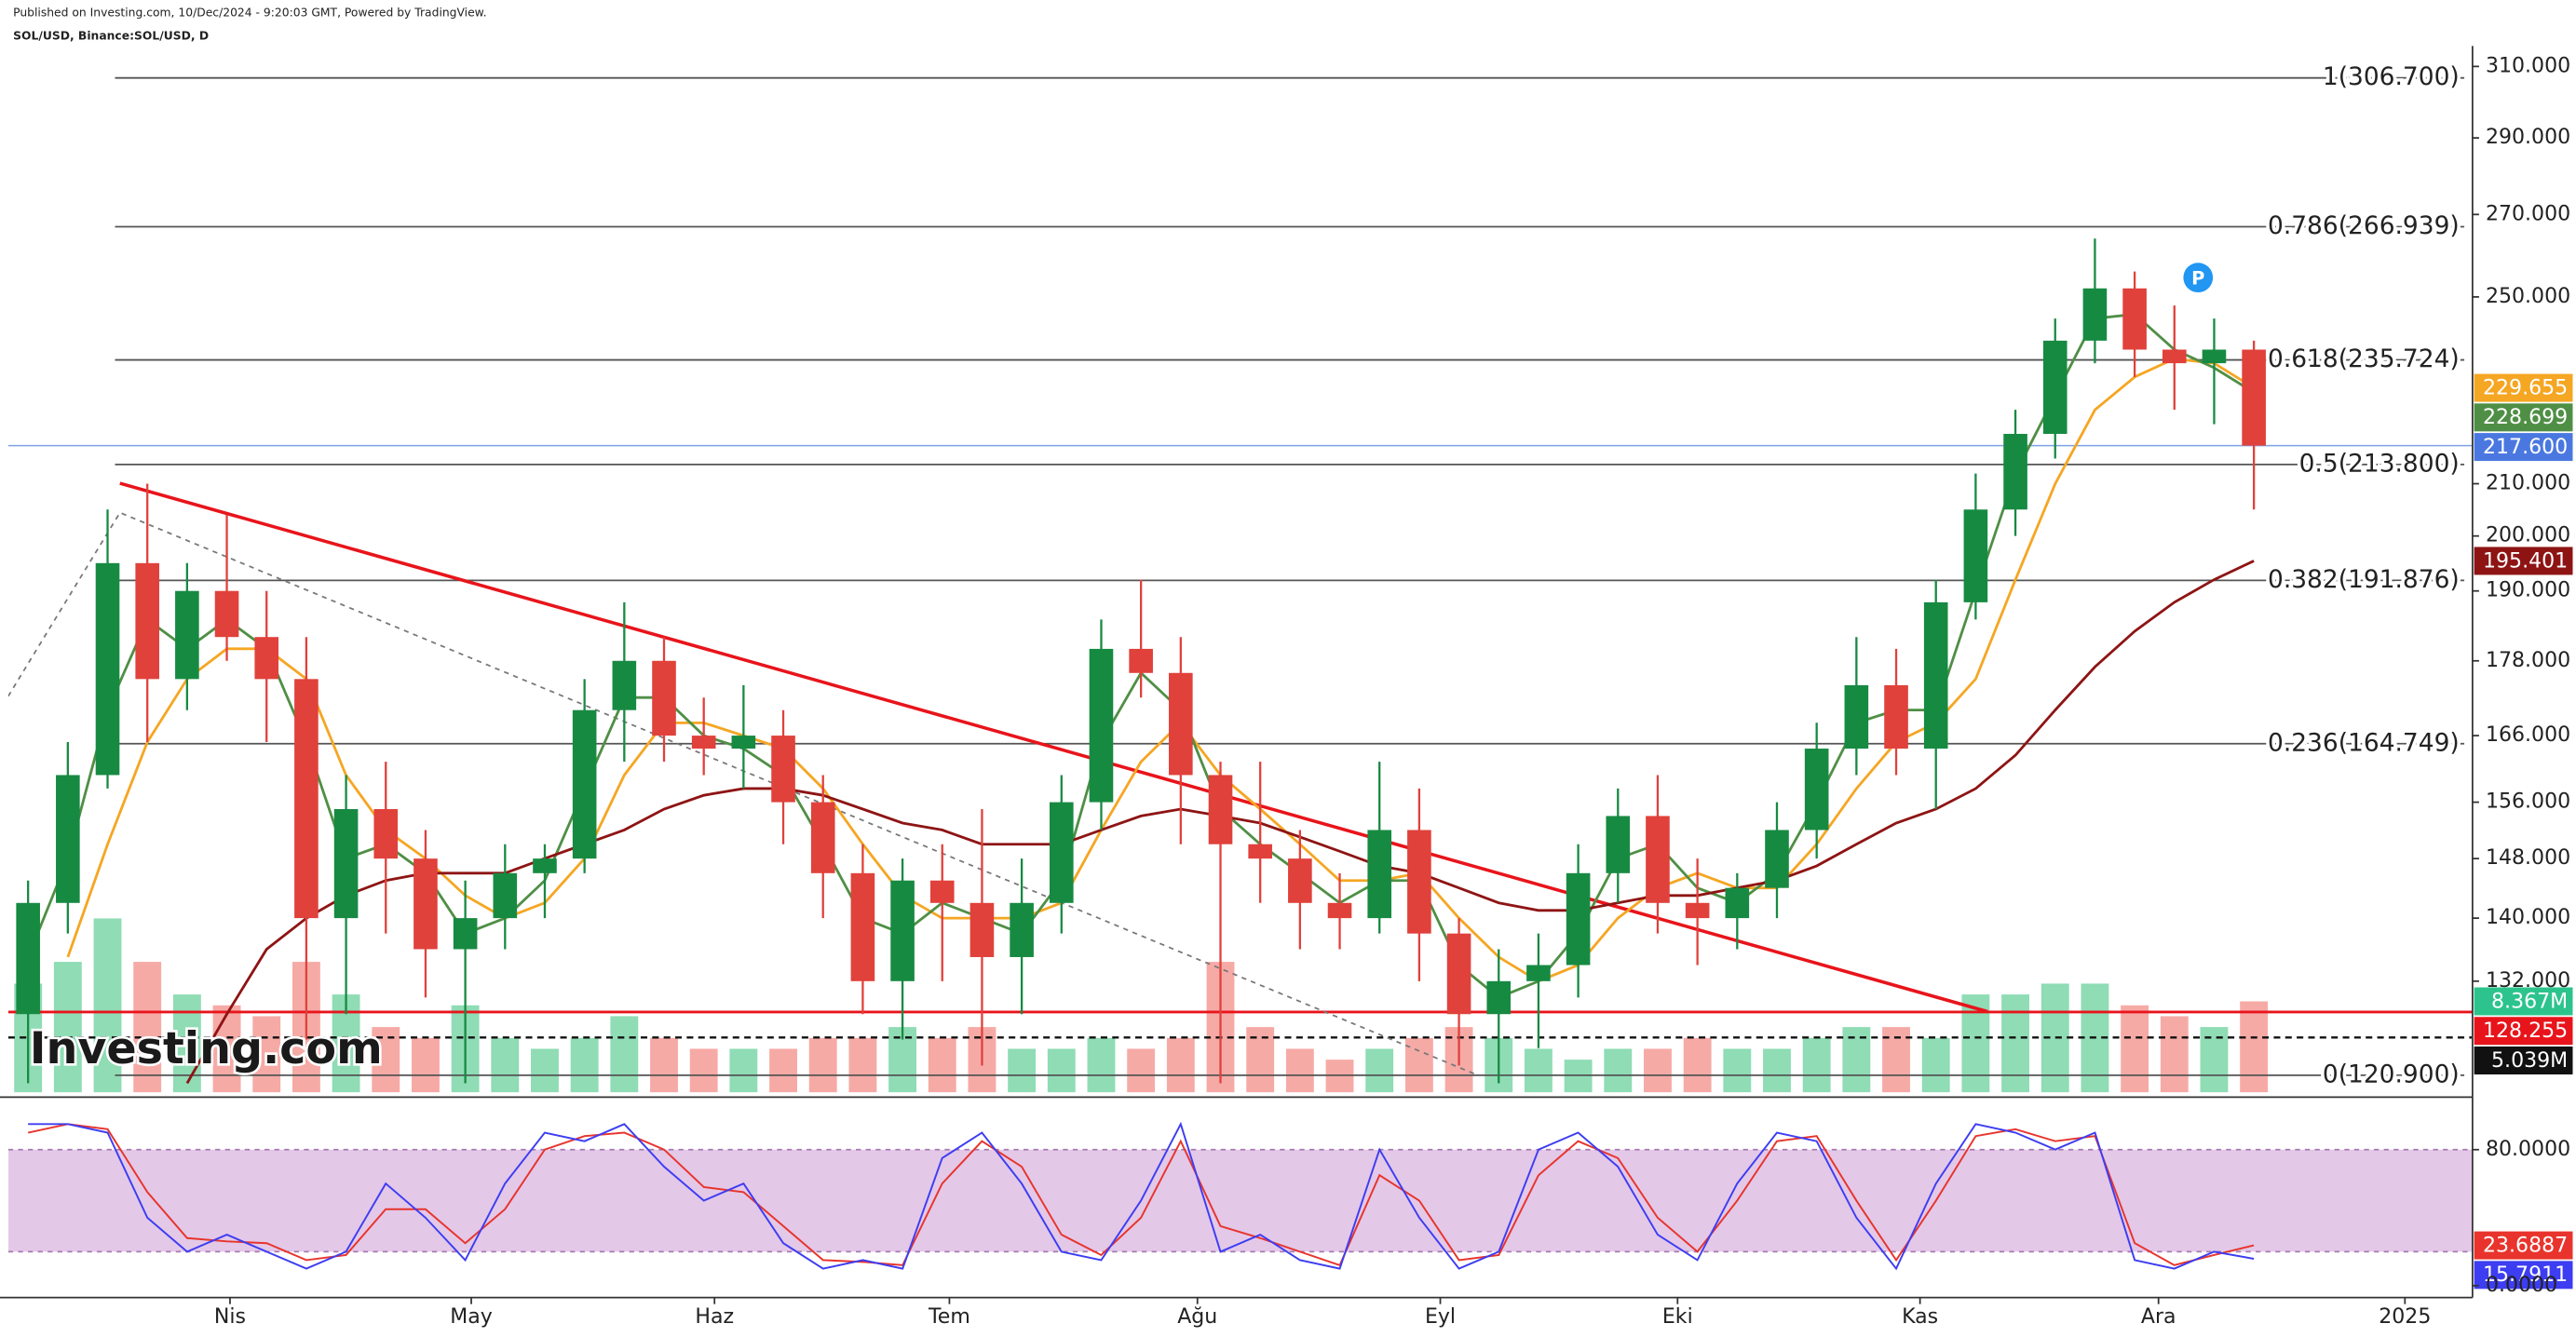 This screenshot has height=1337, width=2576. Describe the element at coordinates (2525, 561) in the screenshot. I see `value-tag-label: 195.401` at that location.